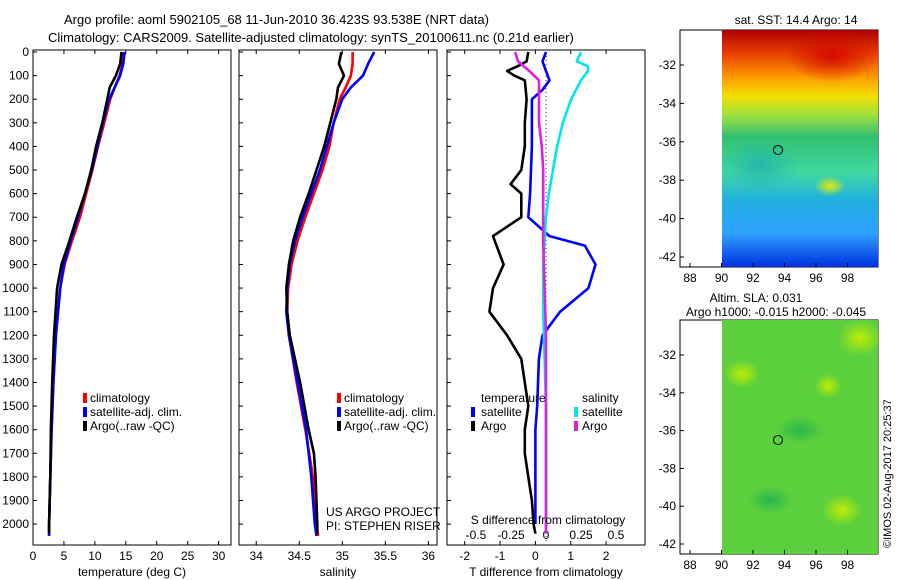  Describe the element at coordinates (300, 556) in the screenshot. I see `x-tick-label: 34.5` at that location.